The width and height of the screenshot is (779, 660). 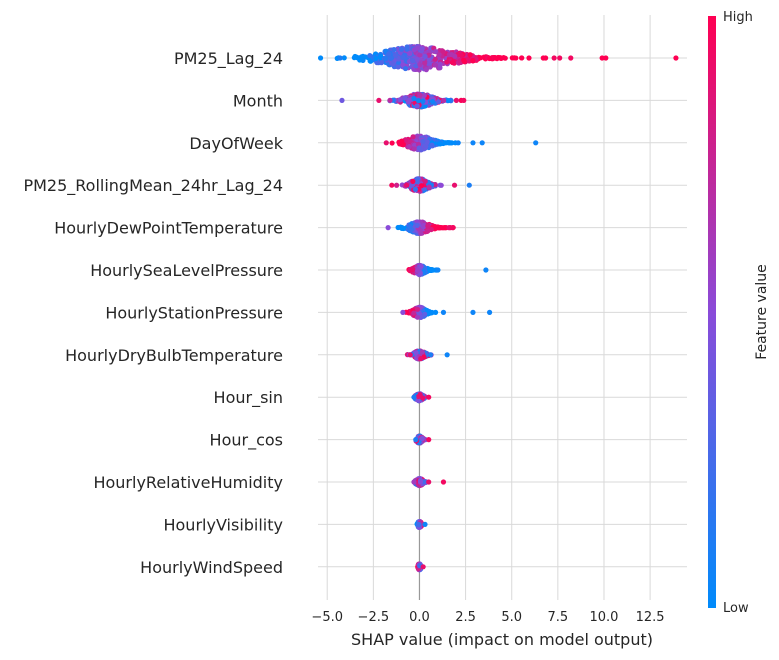 I want to click on x-tick-label: −5.0, so click(x=327, y=617).